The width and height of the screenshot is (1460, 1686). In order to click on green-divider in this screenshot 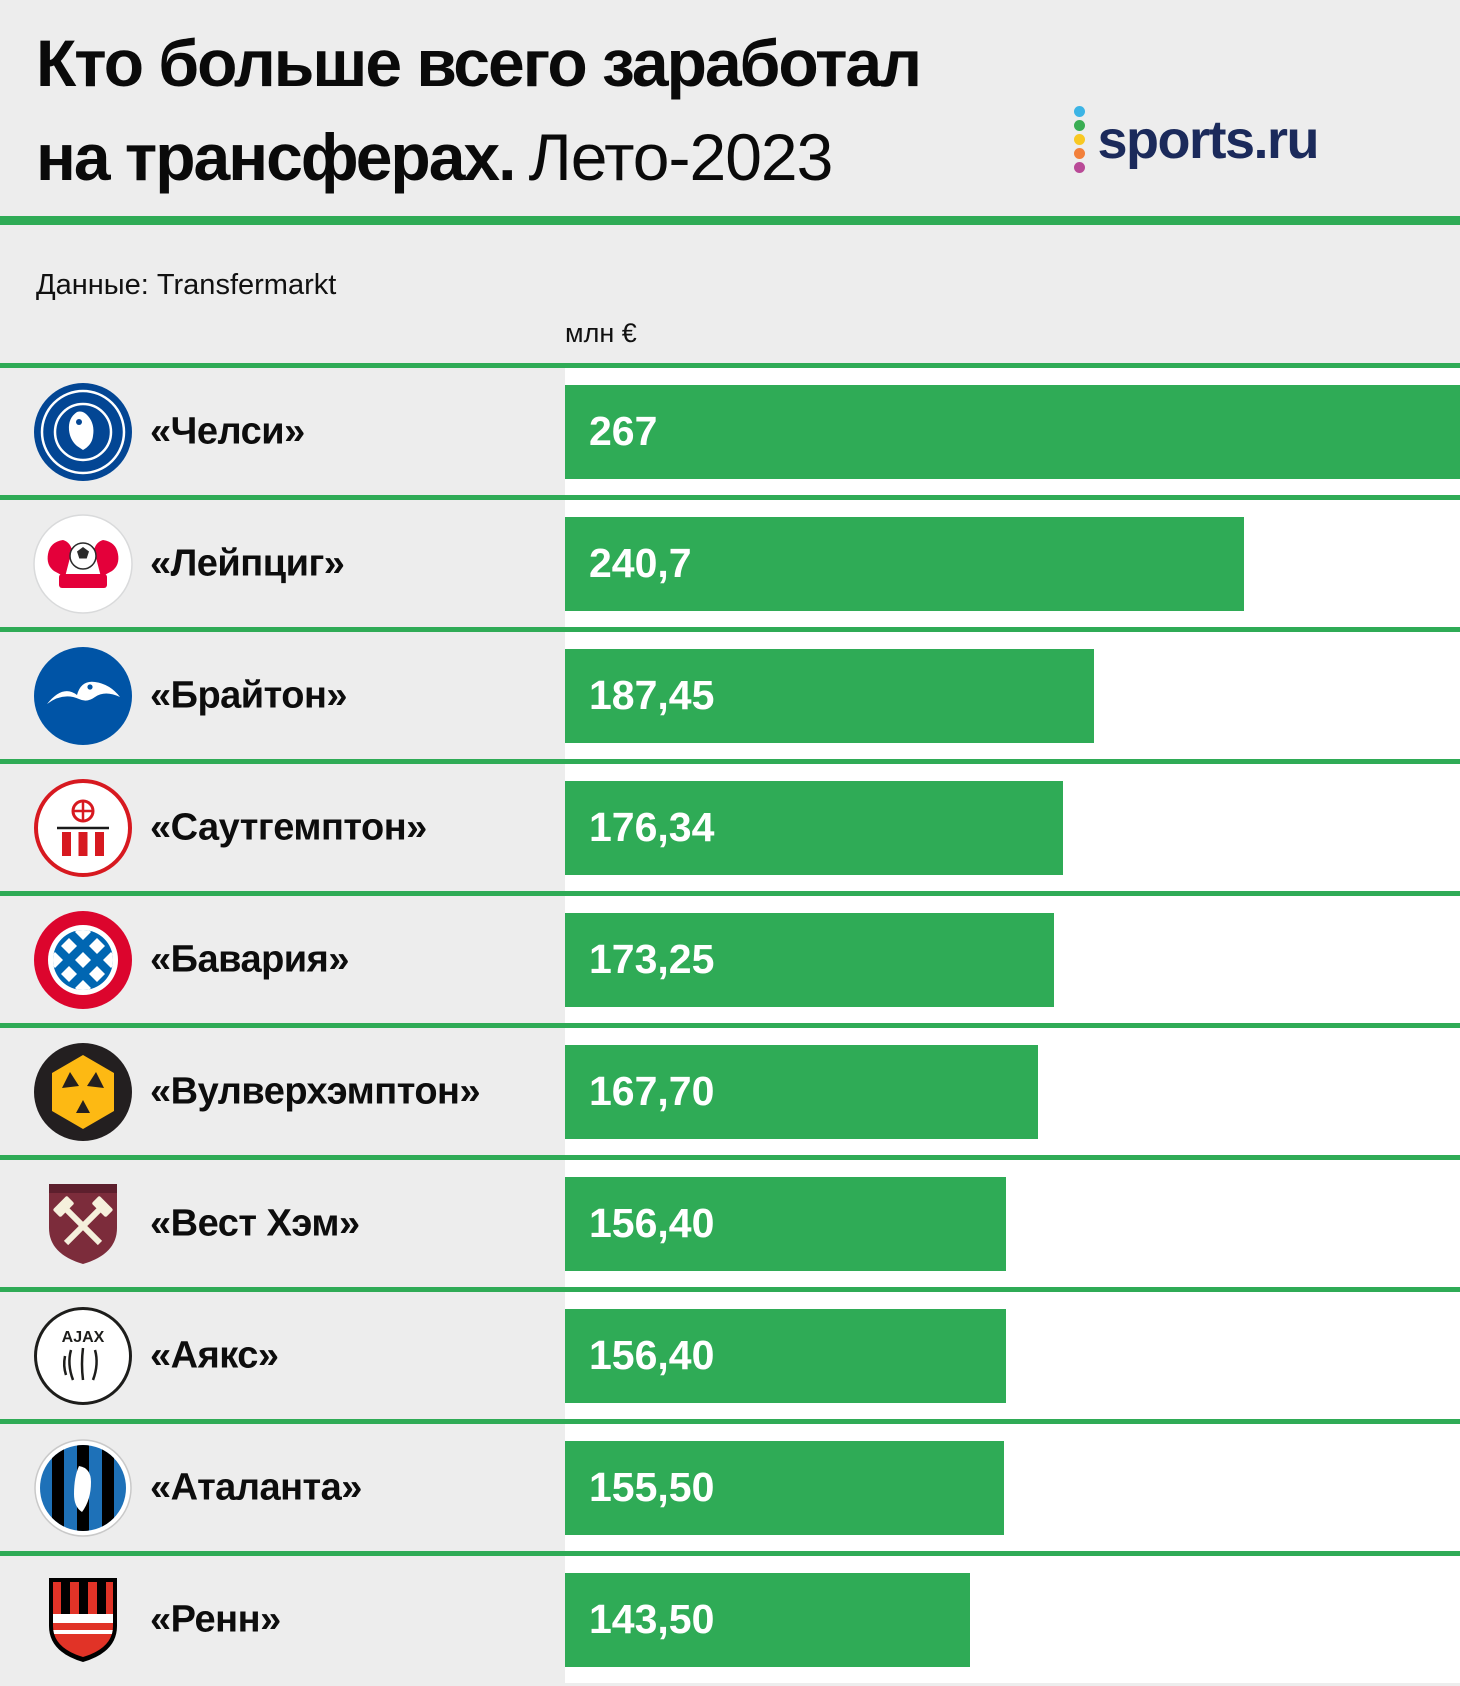, I will do `click(730, 220)`.